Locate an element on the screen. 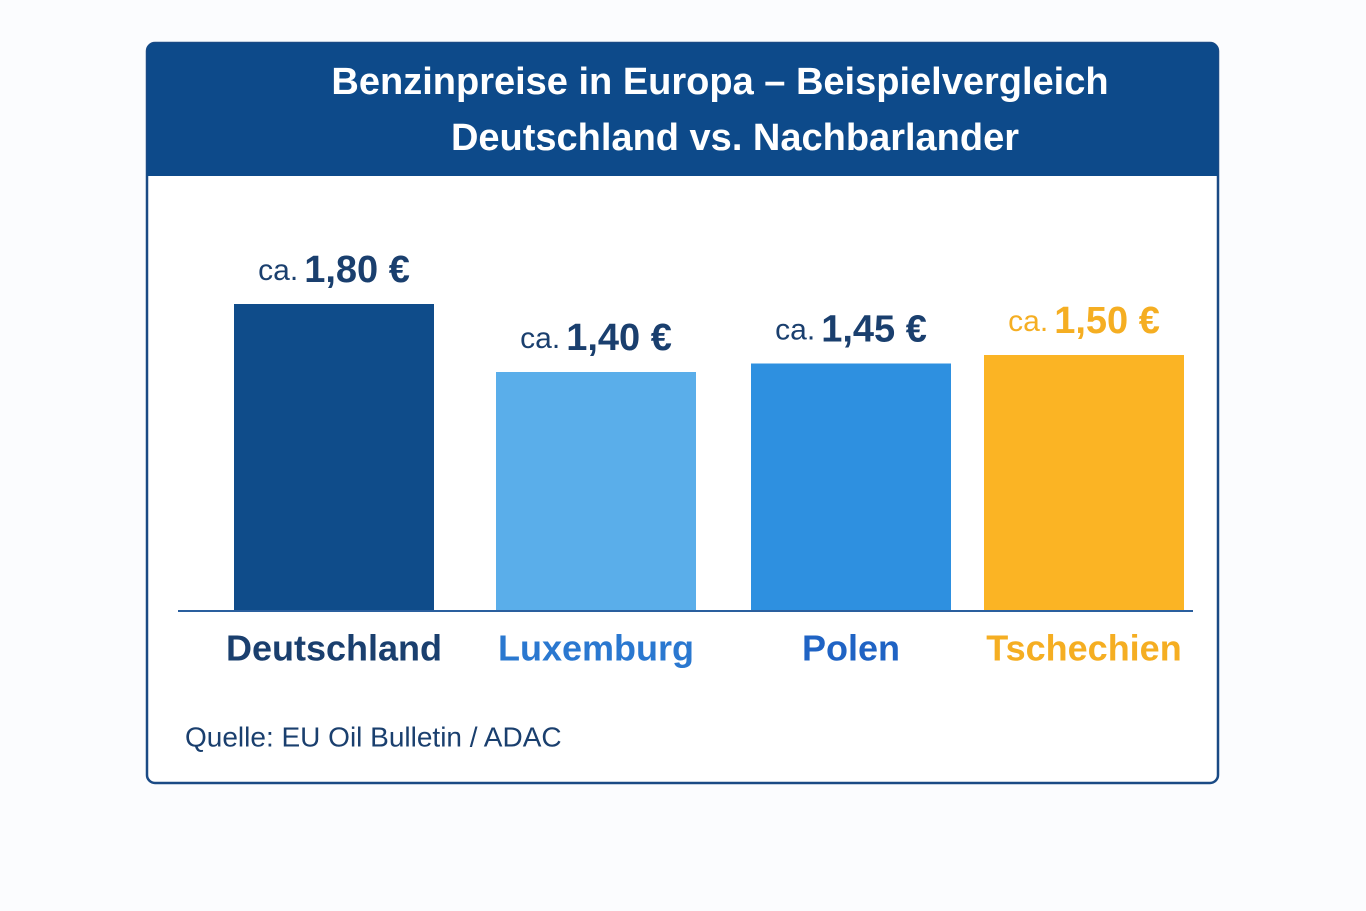  value-label: ca. 1,40 € is located at coordinates (596, 338).